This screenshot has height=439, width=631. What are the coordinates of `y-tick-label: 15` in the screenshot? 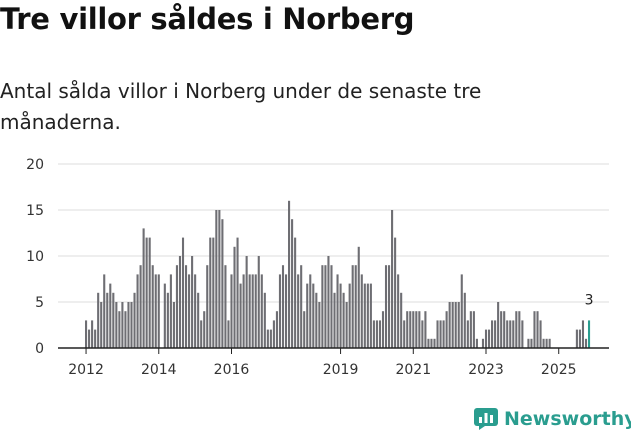 It's located at (35, 211).